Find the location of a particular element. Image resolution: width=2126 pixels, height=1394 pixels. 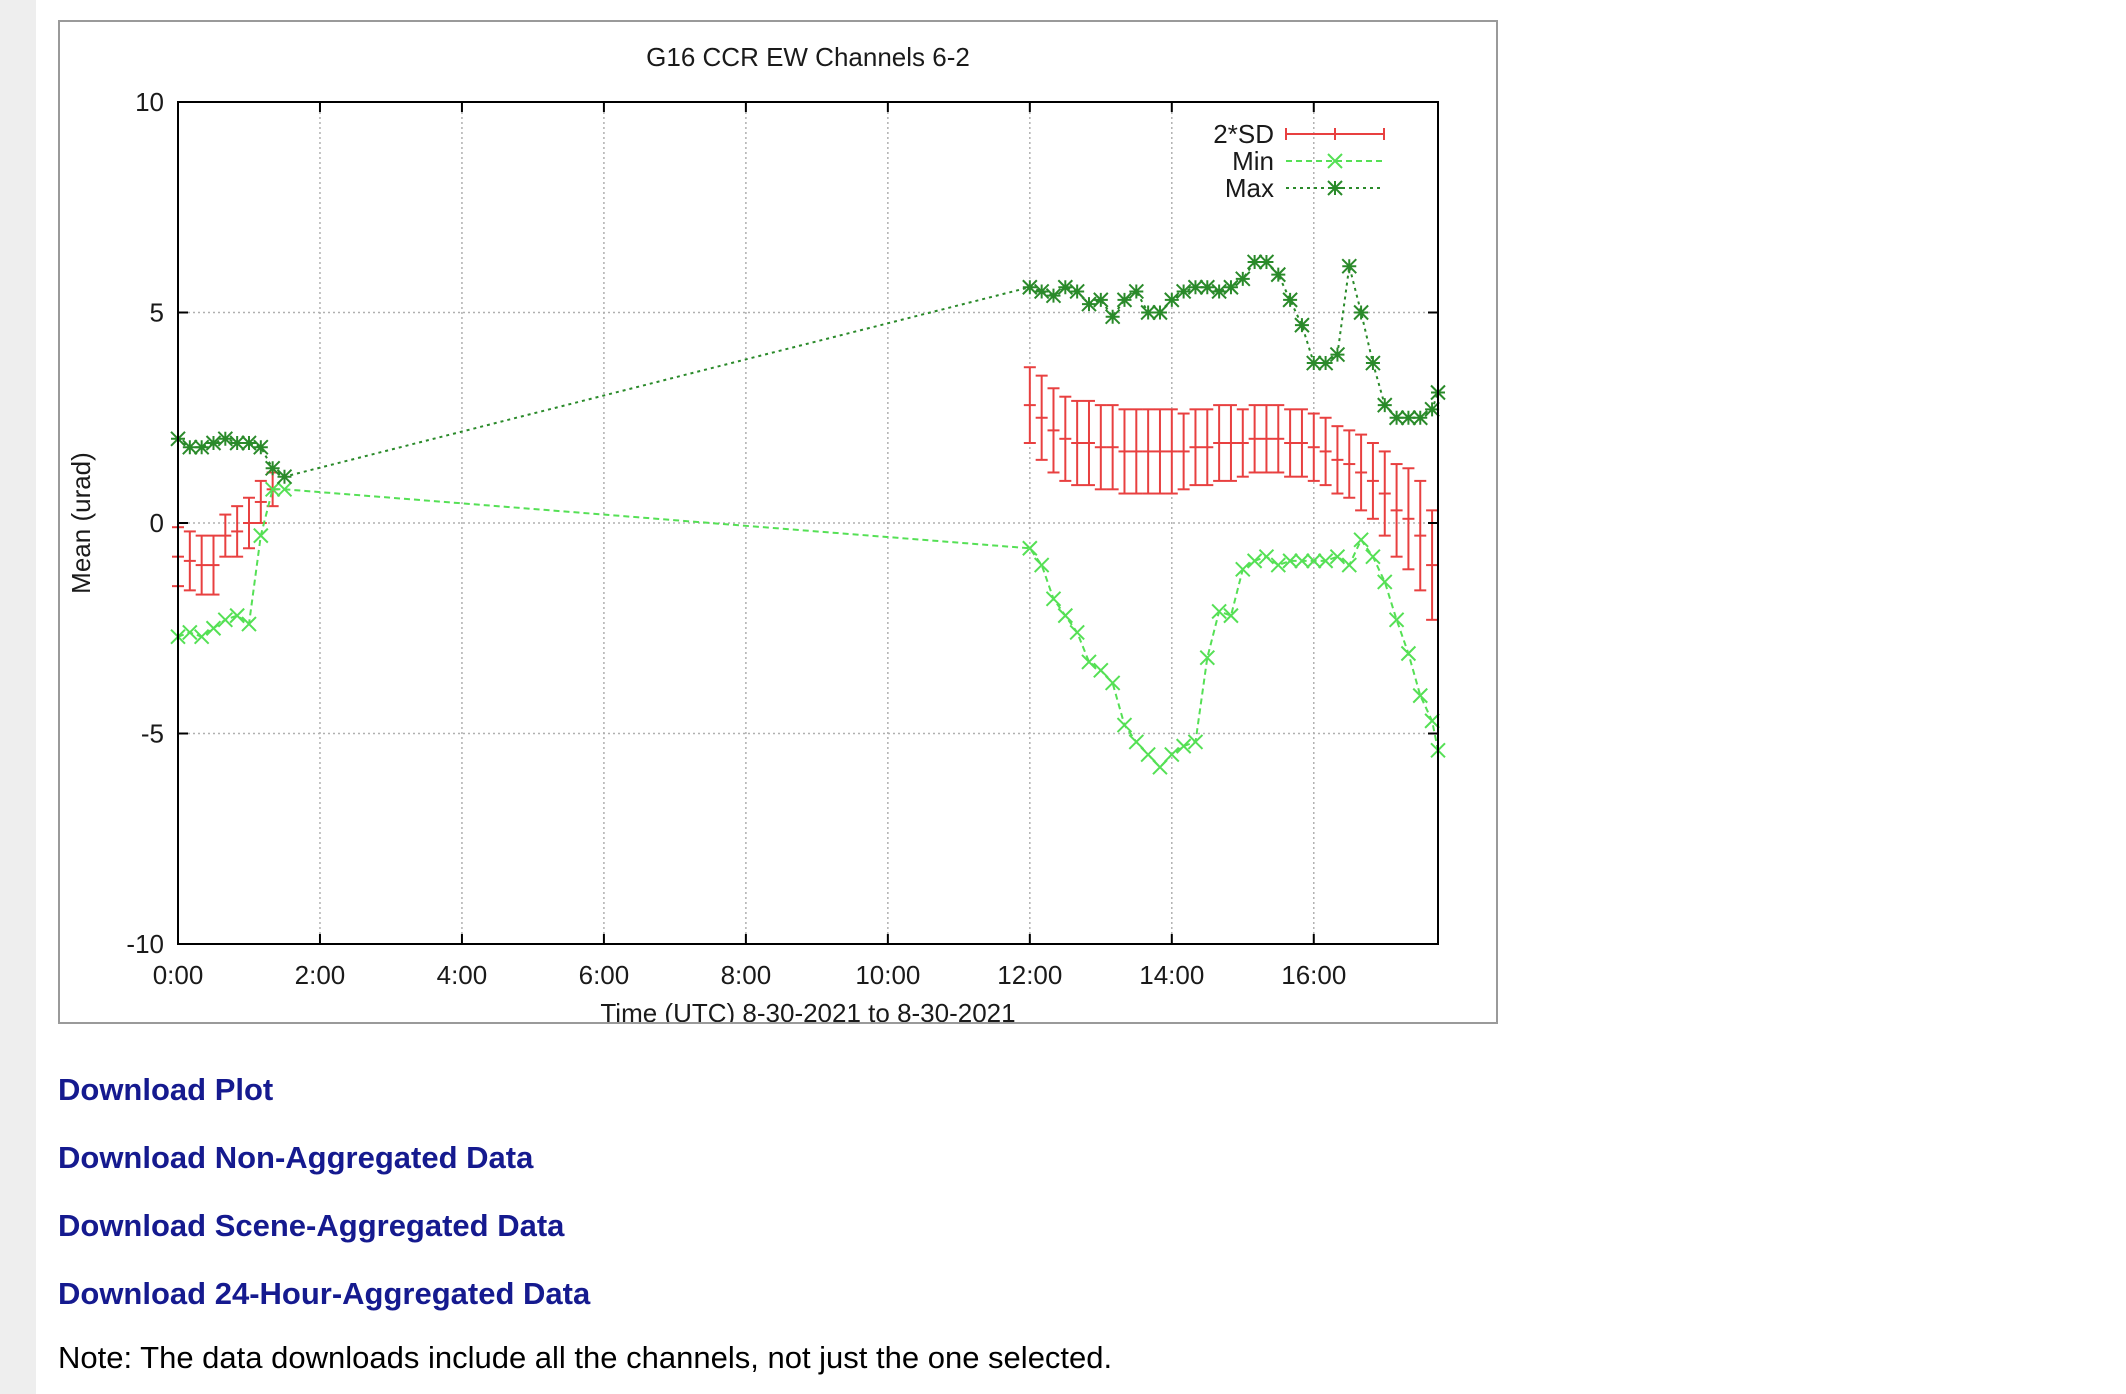

download-24hour-aggregated-link: Download 24-Hour-Aggregated Data is located at coordinates (324, 1293).